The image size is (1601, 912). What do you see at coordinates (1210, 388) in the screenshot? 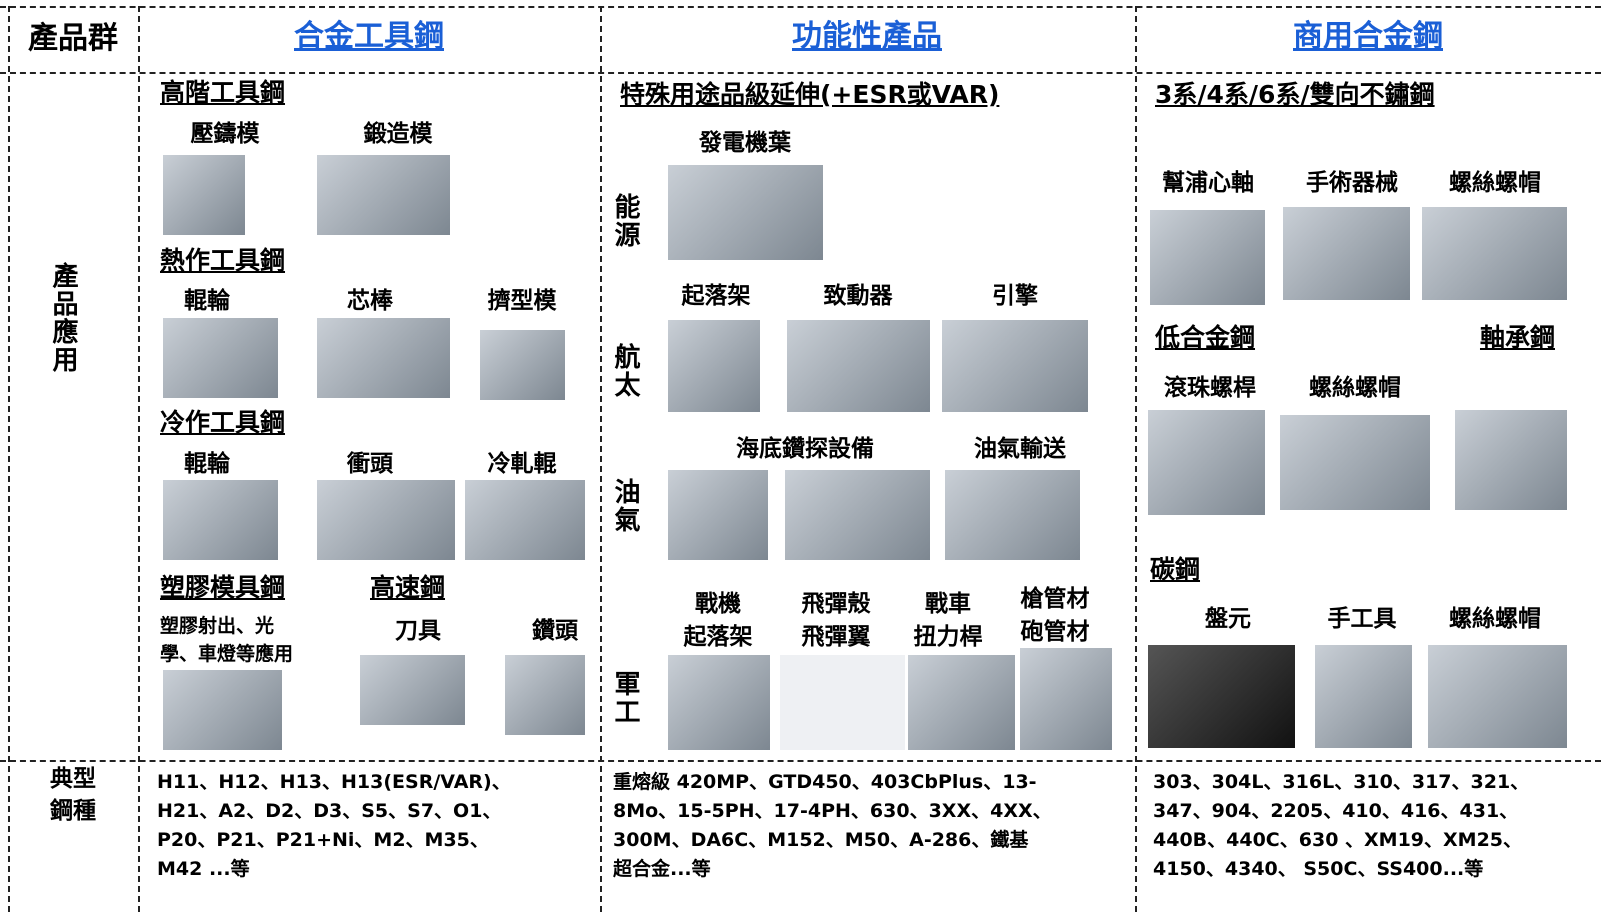
I see `item-label: 滾珠螺桿` at bounding box center [1210, 388].